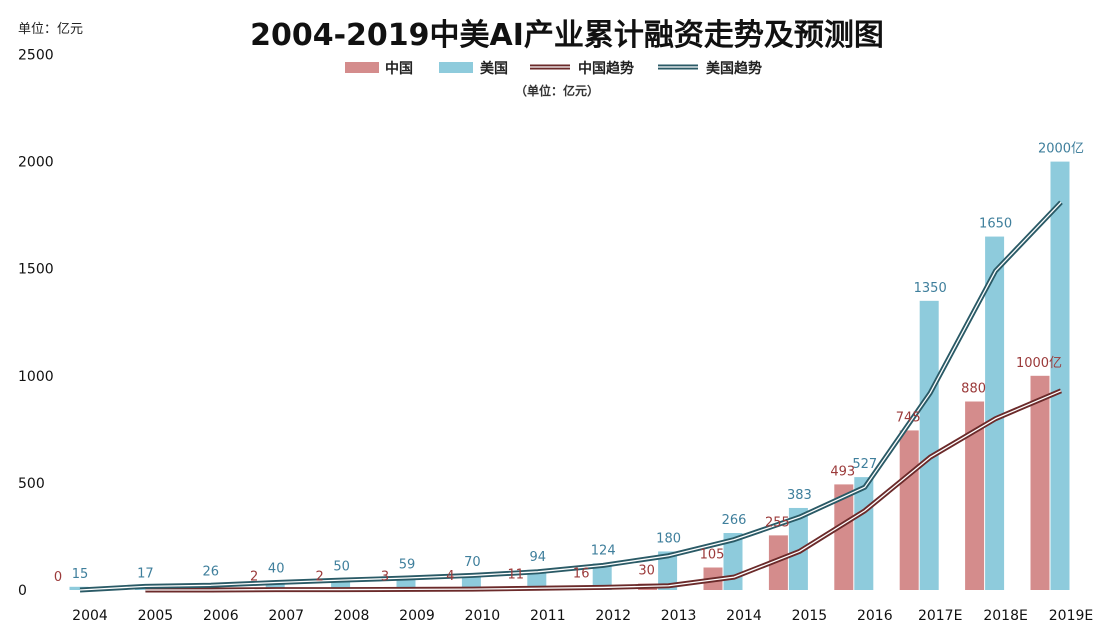 Image resolution: width=1118 pixels, height=626 pixels. I want to click on data-label-china: 0, so click(58, 577).